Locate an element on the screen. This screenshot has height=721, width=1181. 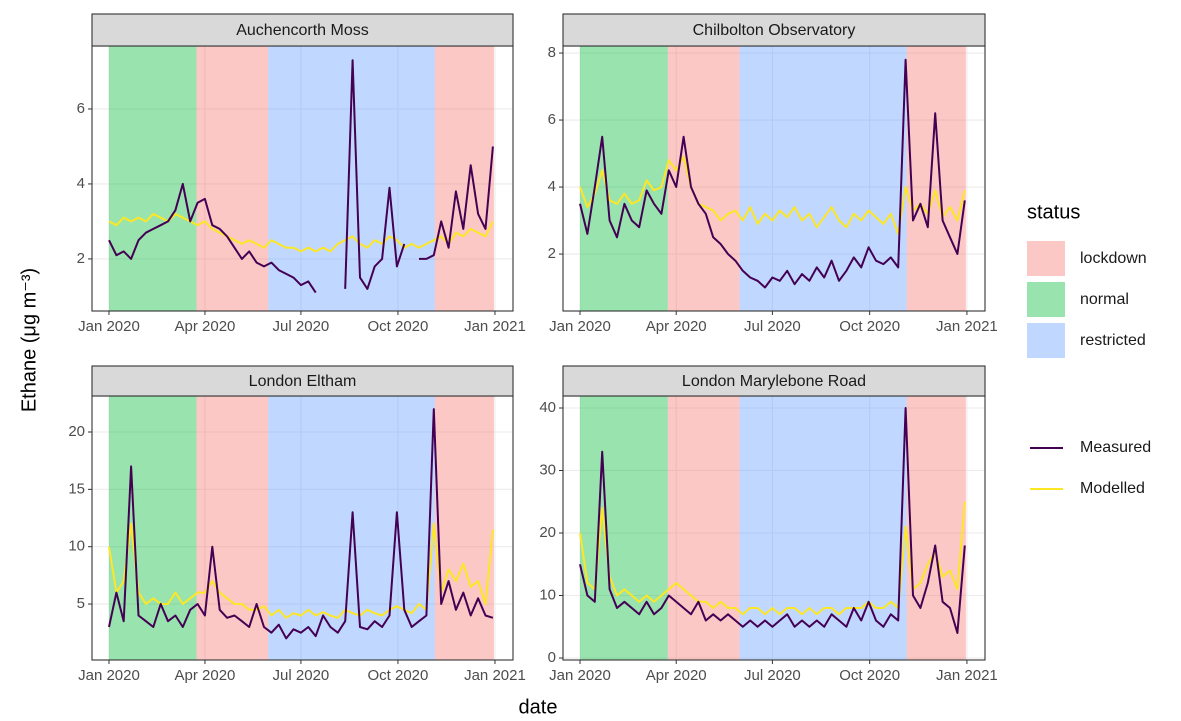
legend-label: Modelled is located at coordinates (1112, 488).